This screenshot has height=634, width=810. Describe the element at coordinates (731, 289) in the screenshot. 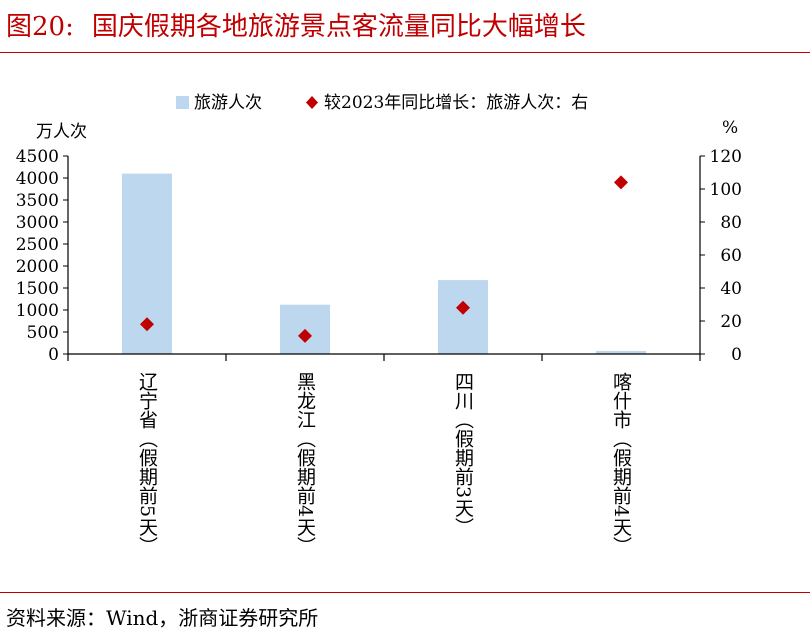

I see `y-right-tick-label: 40` at that location.